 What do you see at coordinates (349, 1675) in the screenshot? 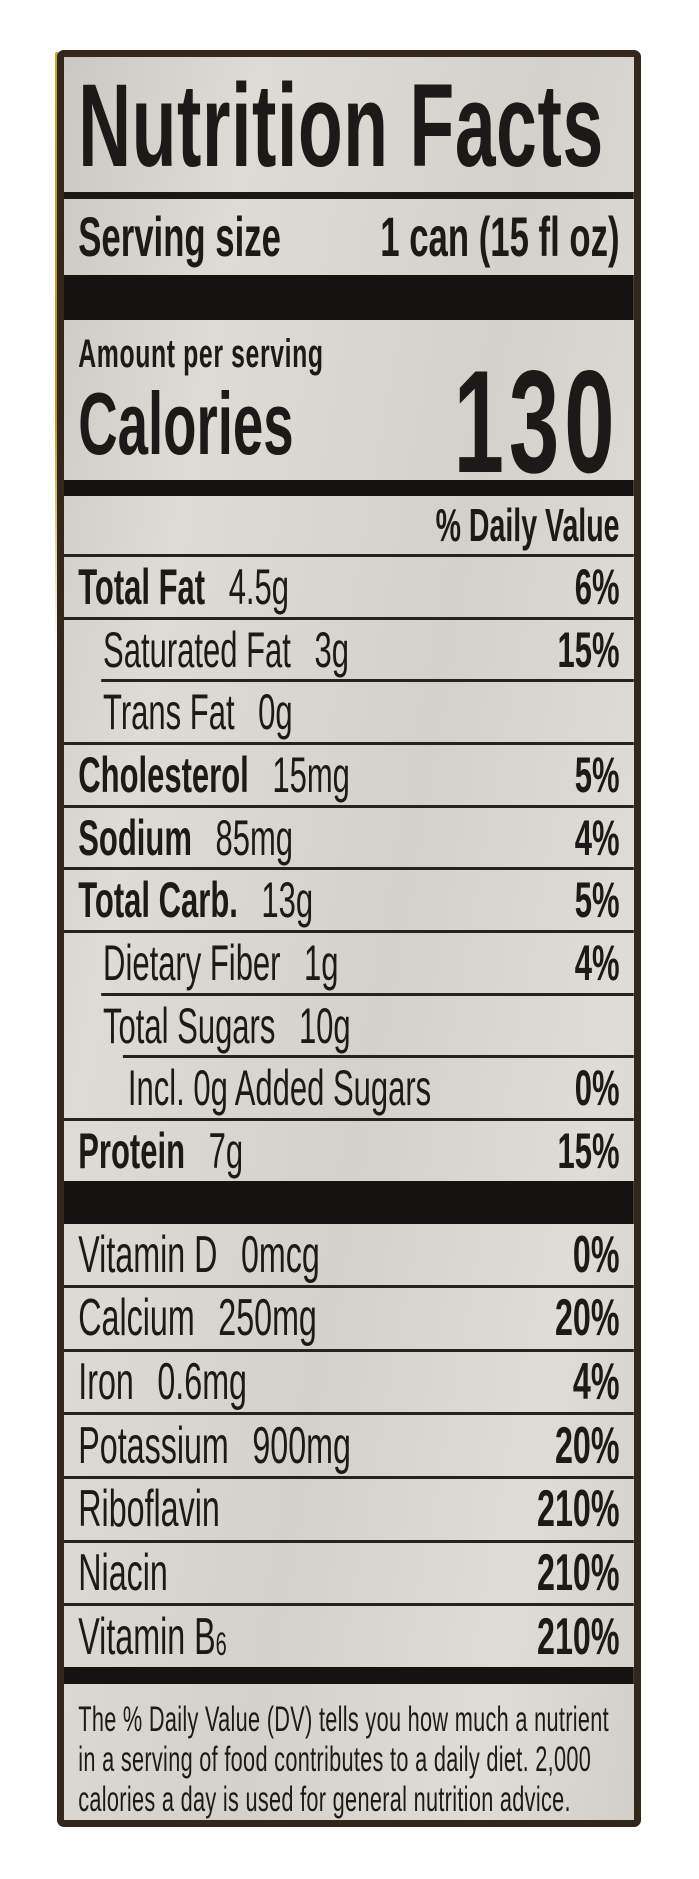
I see `separator-bar-footnote` at bounding box center [349, 1675].